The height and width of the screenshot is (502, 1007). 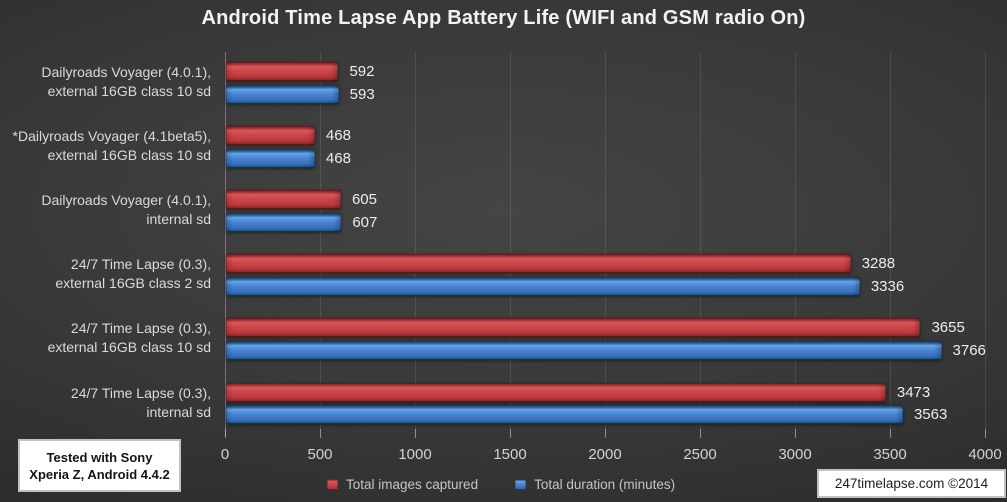 What do you see at coordinates (913, 392) in the screenshot?
I see `bar-value-label: 3473` at bounding box center [913, 392].